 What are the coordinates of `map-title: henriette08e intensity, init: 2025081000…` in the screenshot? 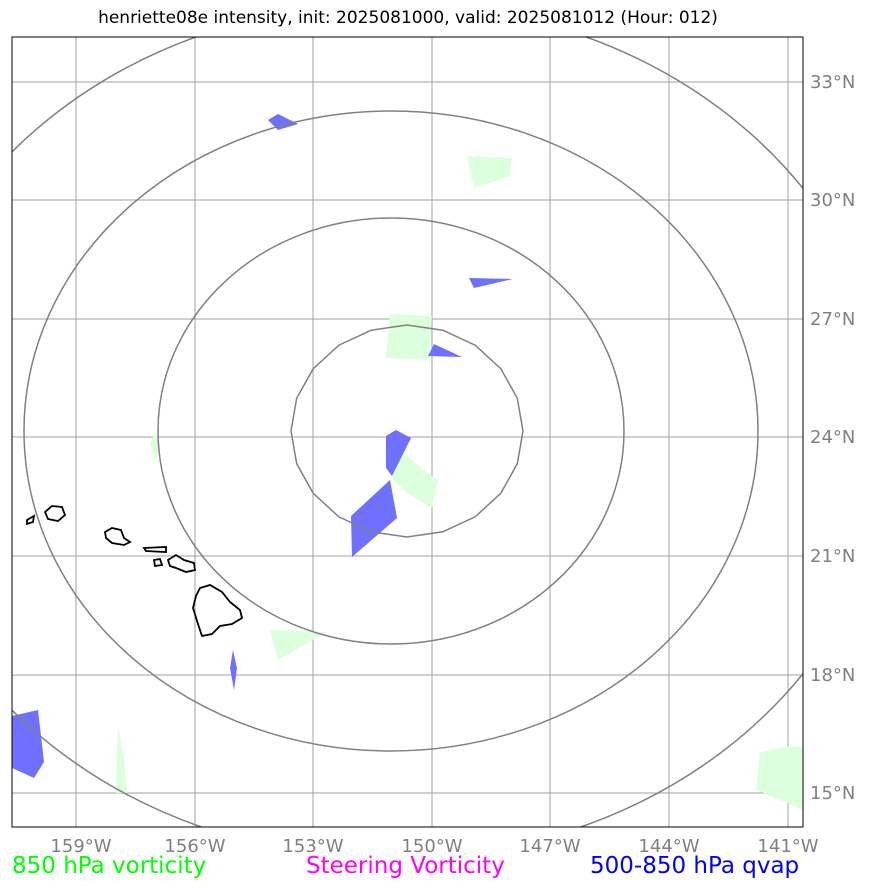 It's located at (408, 18).